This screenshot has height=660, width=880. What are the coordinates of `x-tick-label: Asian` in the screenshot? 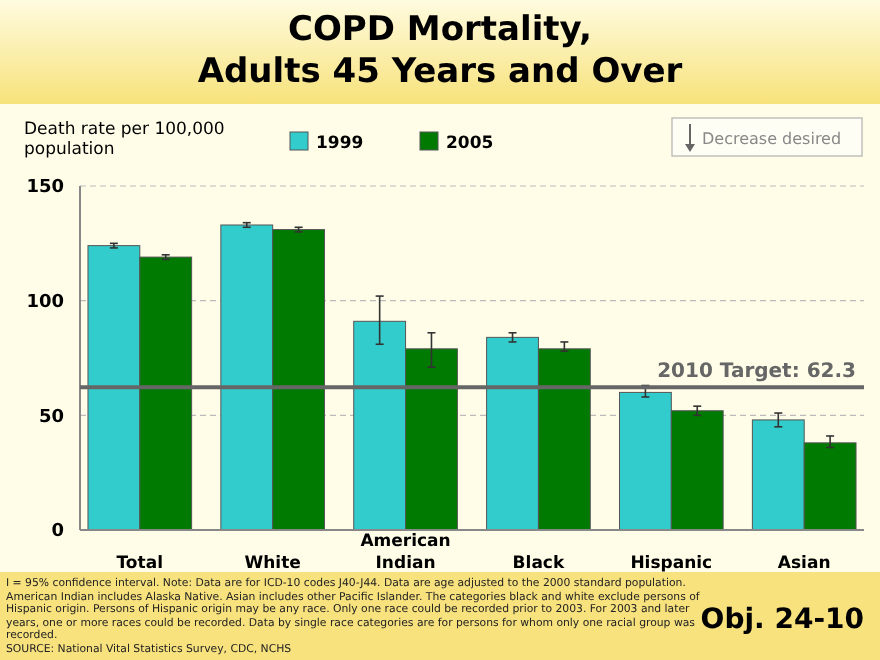 It's located at (804, 564).